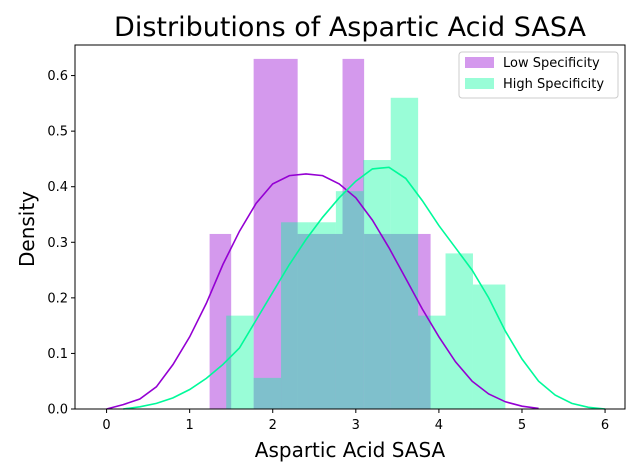 This screenshot has height=476, width=640. I want to click on y-axis: 0.0 0.1 0.2 0.3 0.4 0.5 0.6, so click(61, 243).